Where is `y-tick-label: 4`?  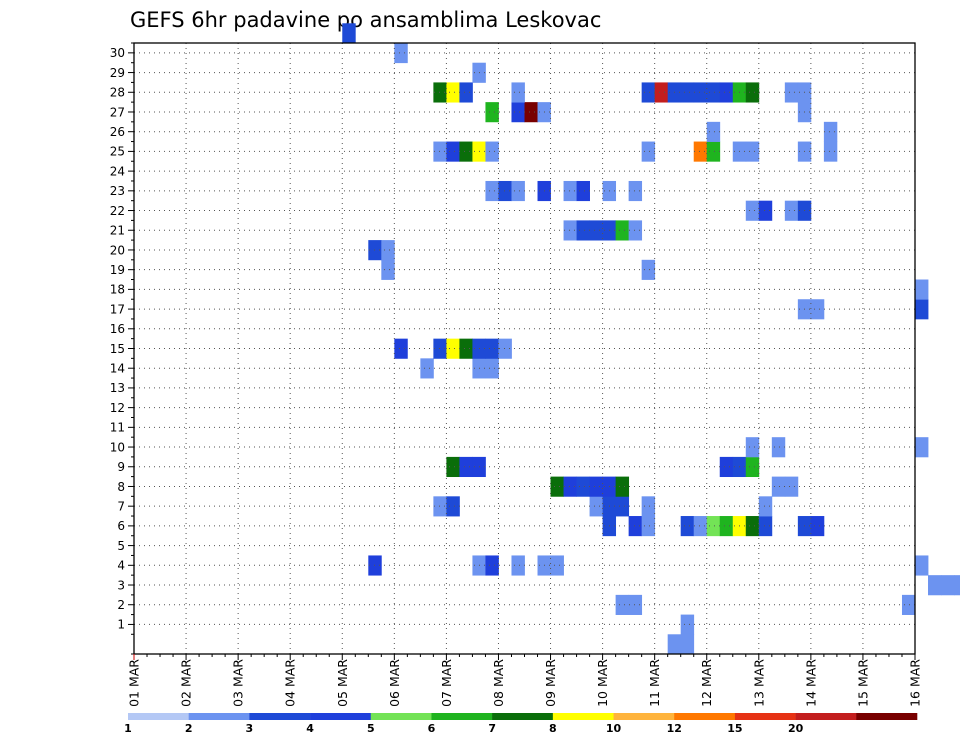
y-tick-label: 4 is located at coordinates (121, 566).